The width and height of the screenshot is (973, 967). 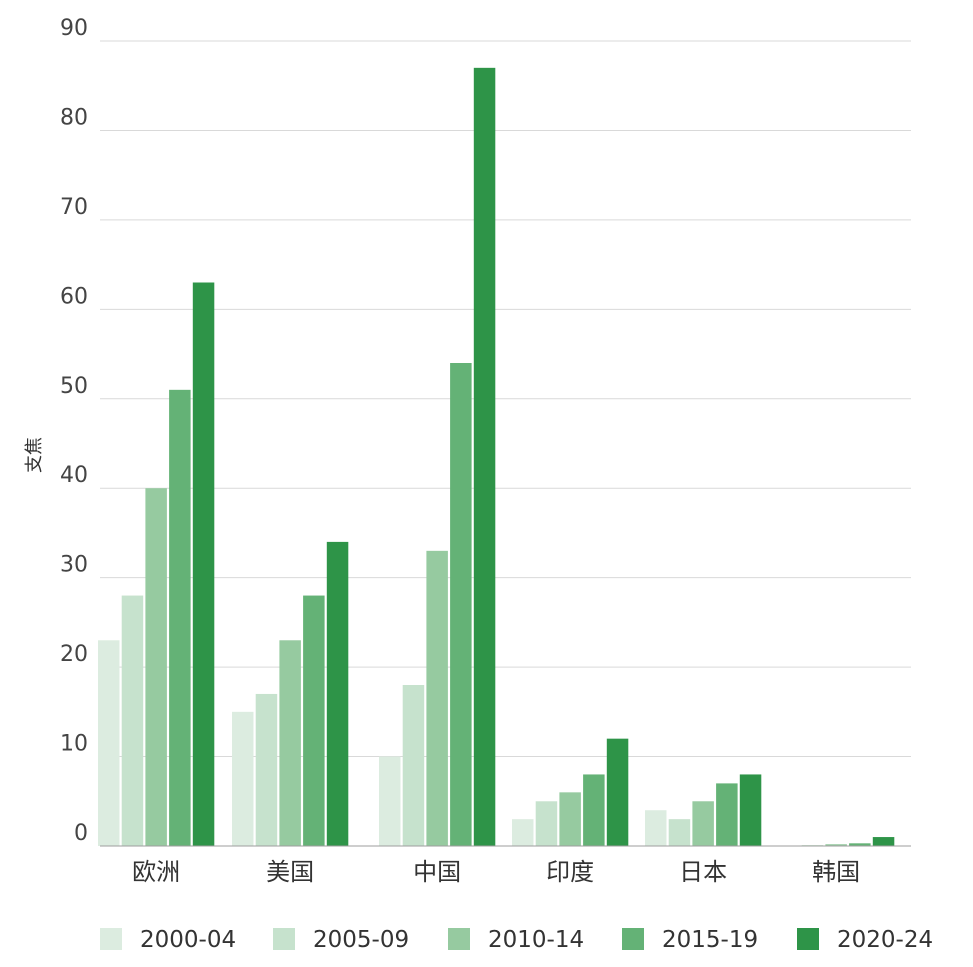 I want to click on bar-2000-04-中国, so click(x=390, y=801).